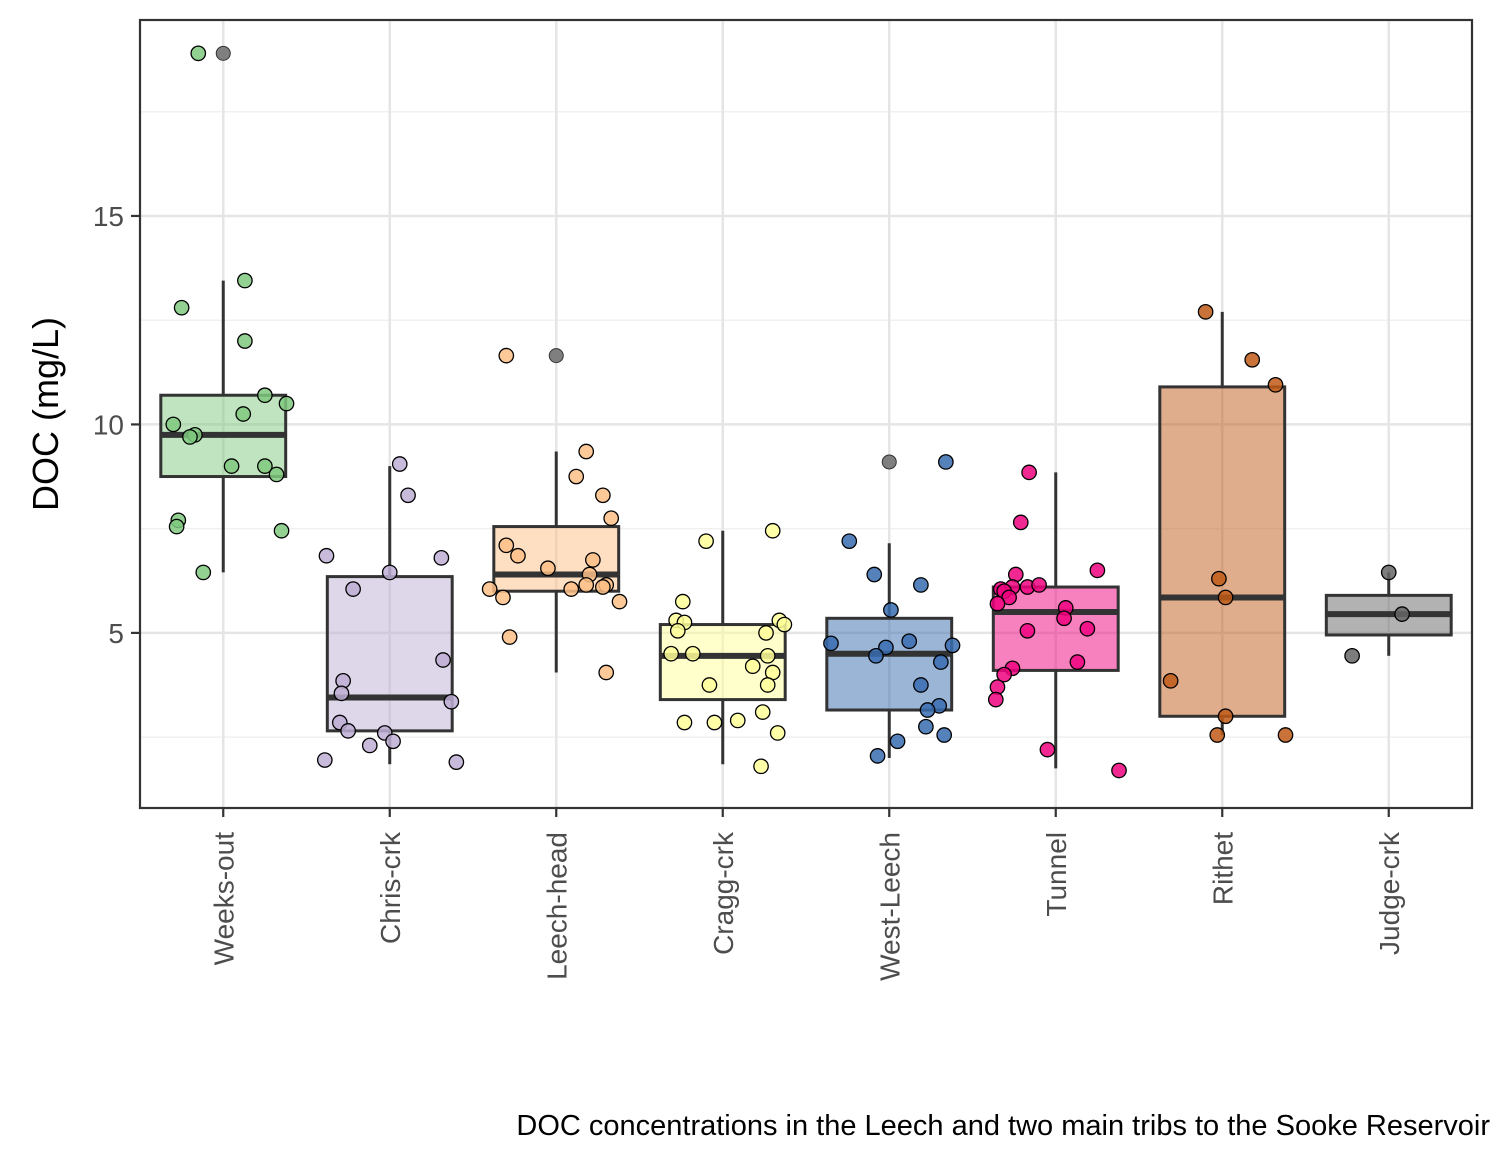 The image size is (1512, 1165). What do you see at coordinates (116, 633) in the screenshot?
I see `y-tick-label: 5` at bounding box center [116, 633].